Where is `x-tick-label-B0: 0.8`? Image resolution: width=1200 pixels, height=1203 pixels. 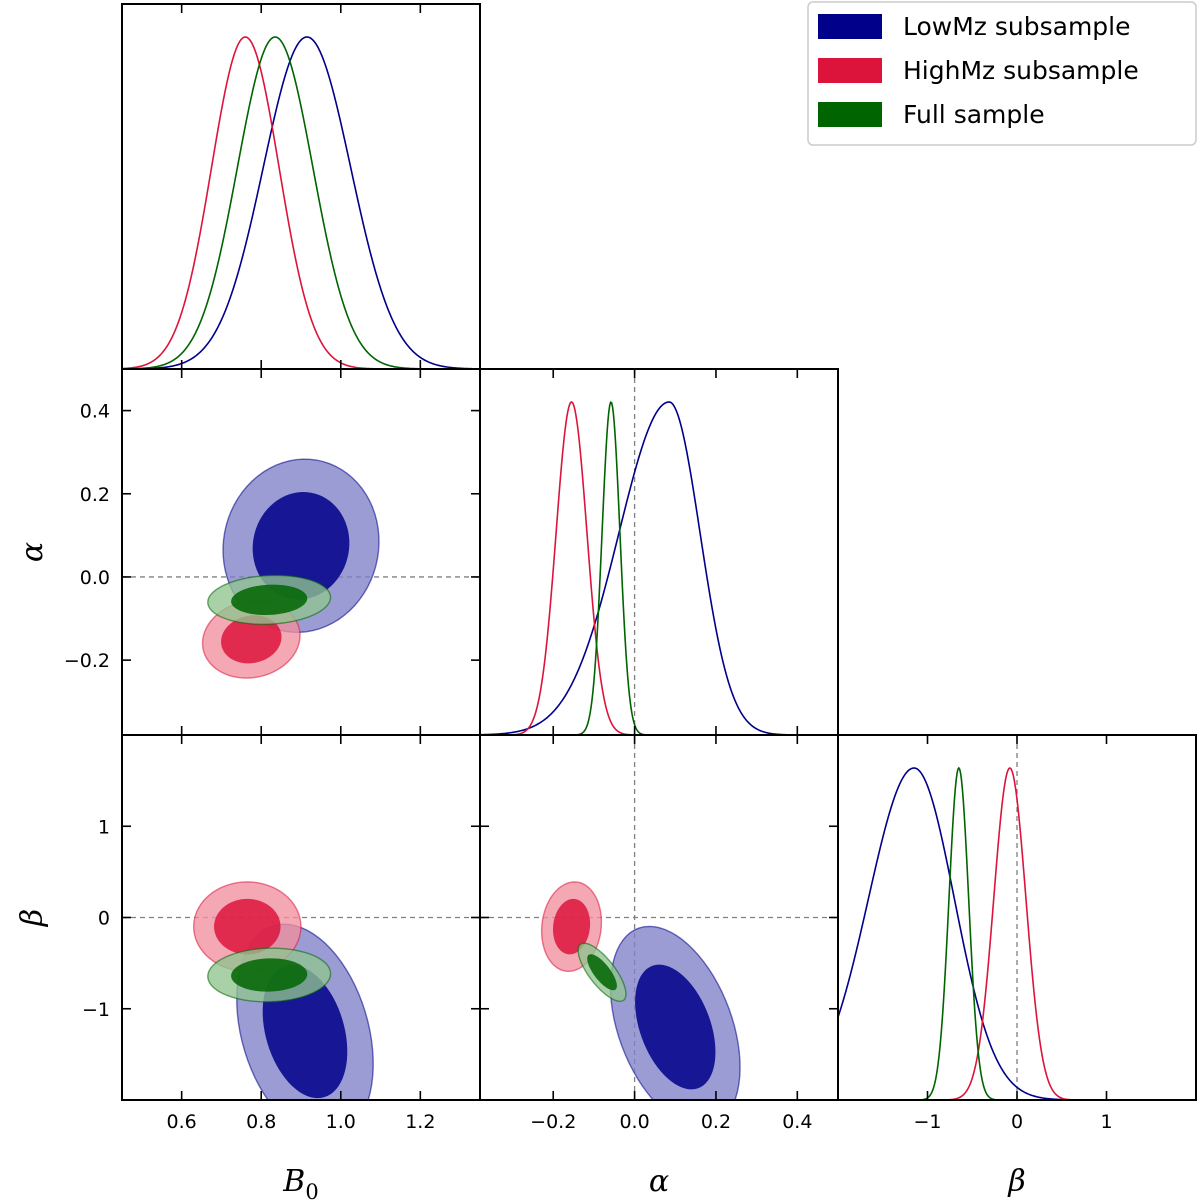 x-tick-label-B0: 0.8 is located at coordinates (261, 1122).